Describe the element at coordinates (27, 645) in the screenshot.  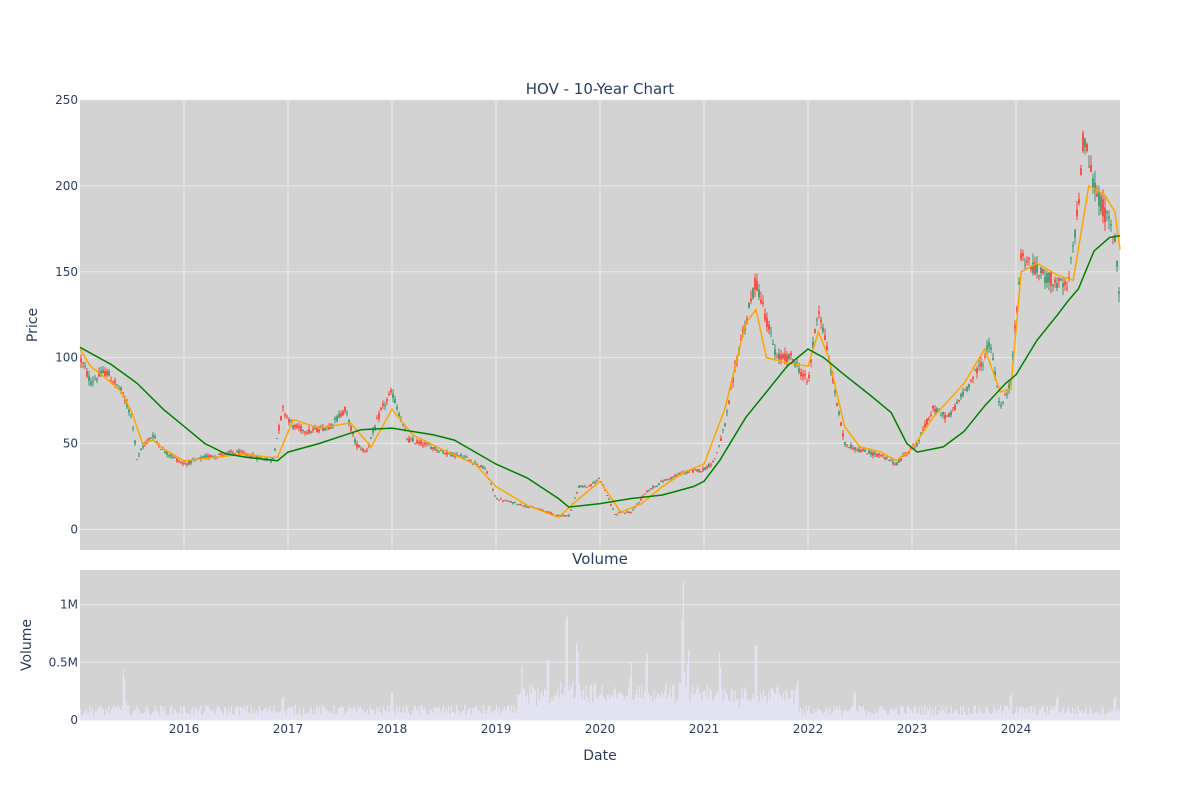
I see `volume-y-axis-title: Volume` at that location.